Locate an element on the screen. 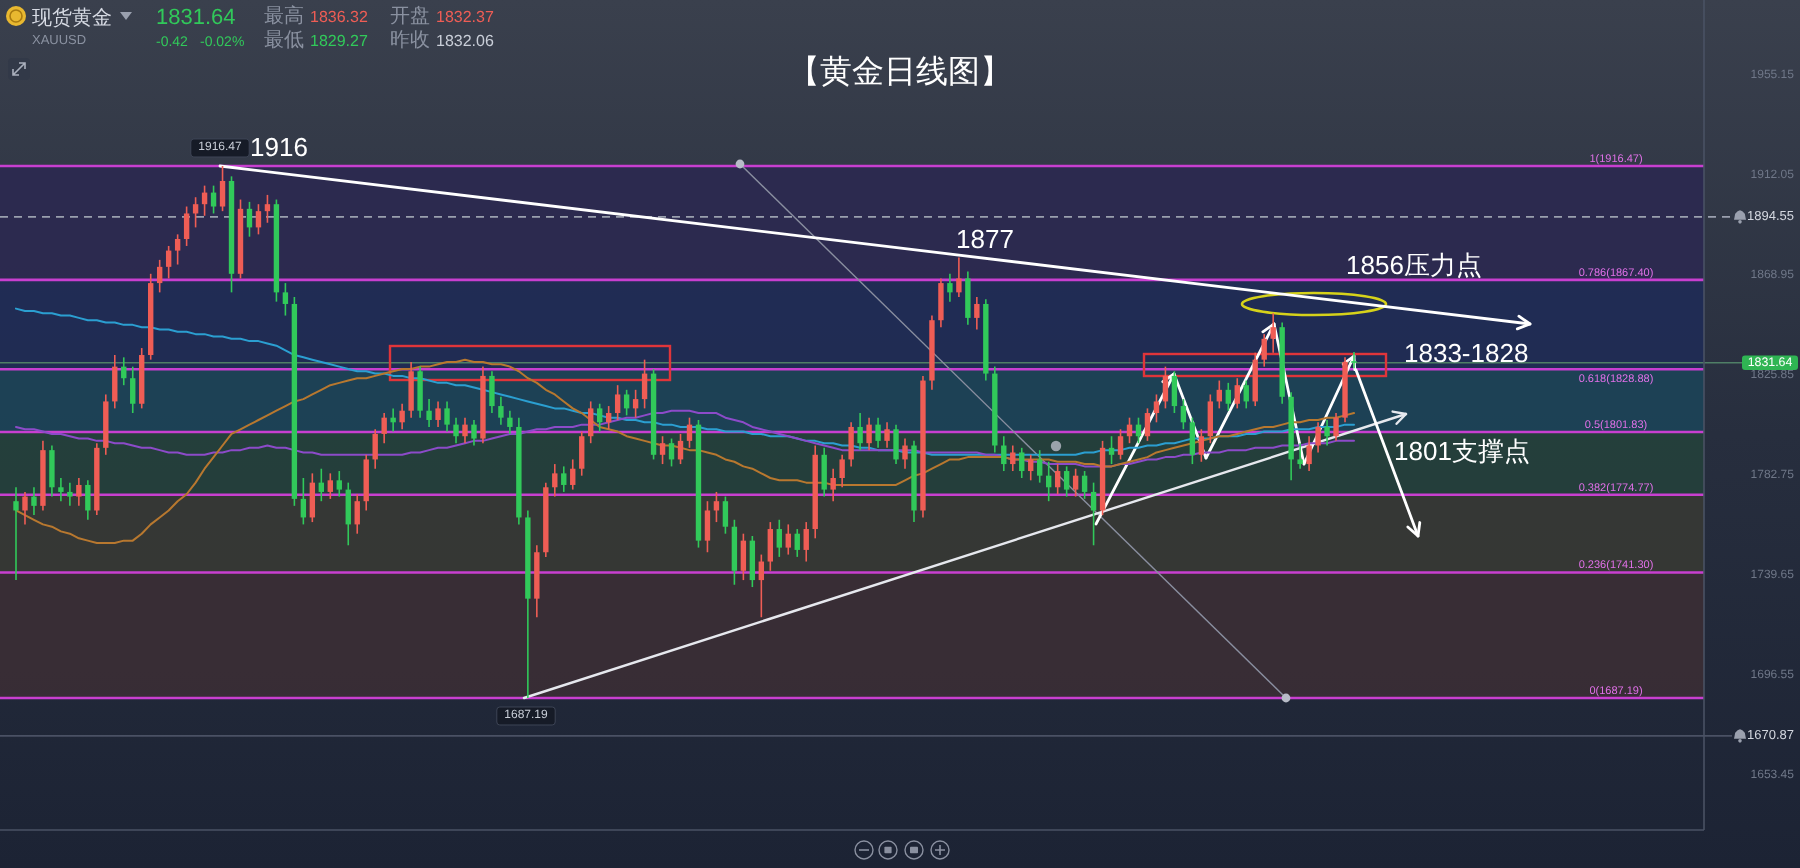  annotation: 1831.64 is located at coordinates (196, 18).